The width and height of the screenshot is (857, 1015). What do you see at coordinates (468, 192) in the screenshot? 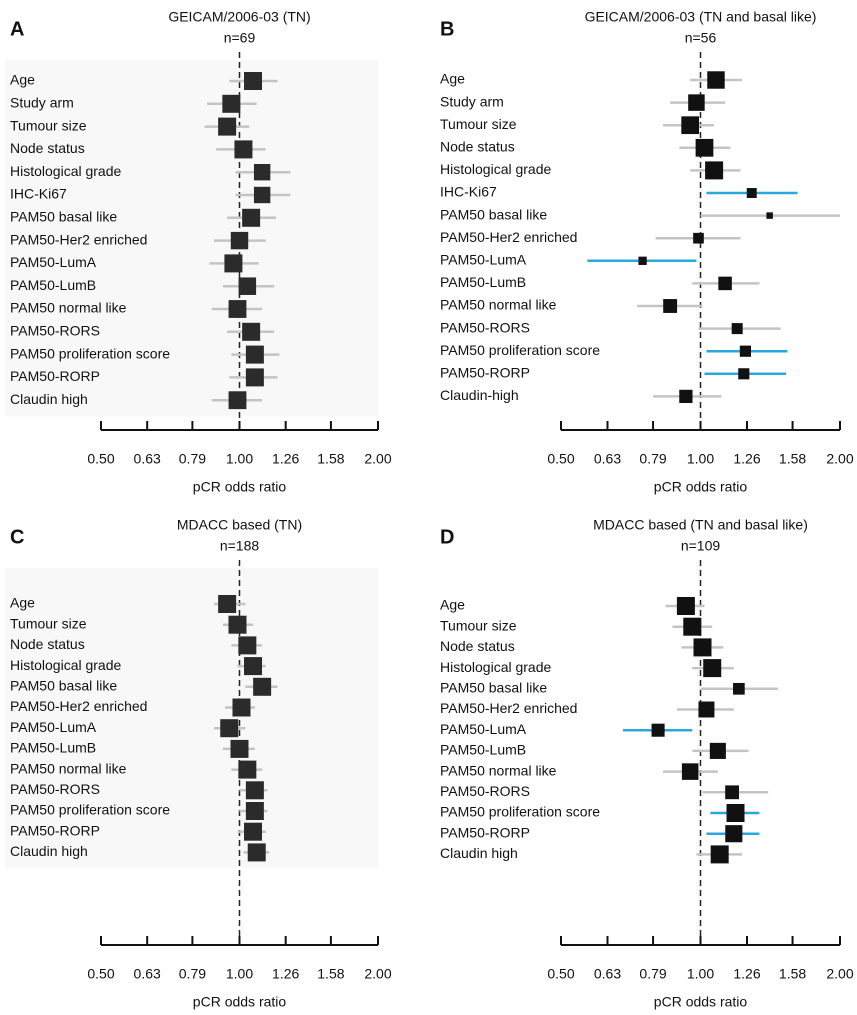
I see `row-label: IHC-Ki67` at bounding box center [468, 192].